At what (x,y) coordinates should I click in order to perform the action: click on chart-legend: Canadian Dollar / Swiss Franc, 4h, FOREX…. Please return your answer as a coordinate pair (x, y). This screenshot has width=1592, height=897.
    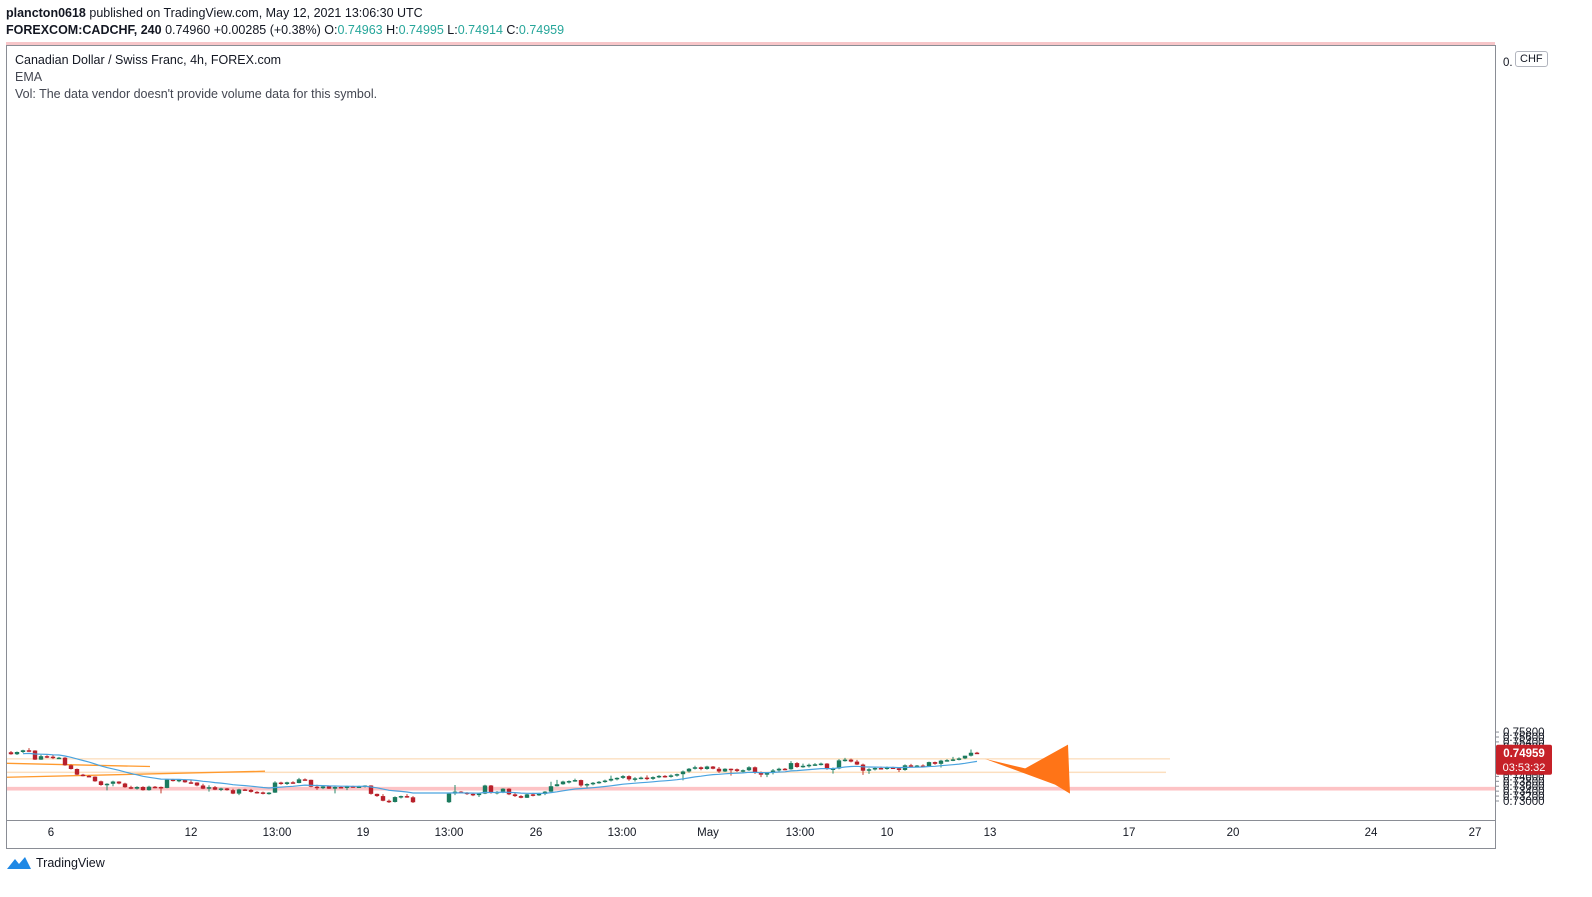
    Looking at the image, I should click on (196, 77).